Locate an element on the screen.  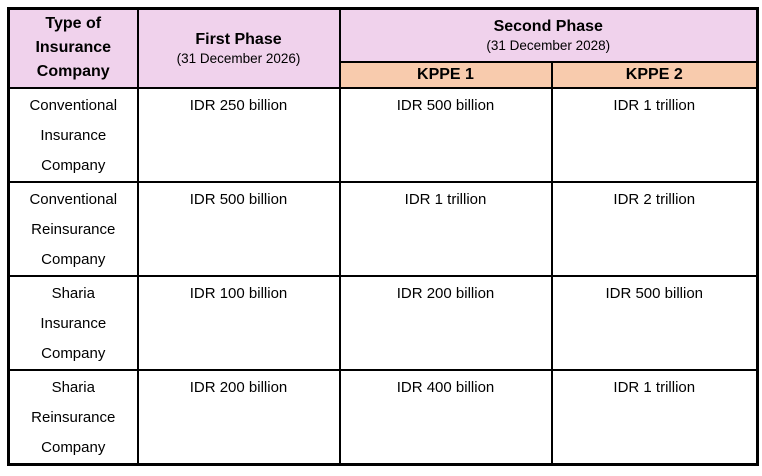
header-row-2: KPPE 1 KPPE 2 is located at coordinates (384, 74).